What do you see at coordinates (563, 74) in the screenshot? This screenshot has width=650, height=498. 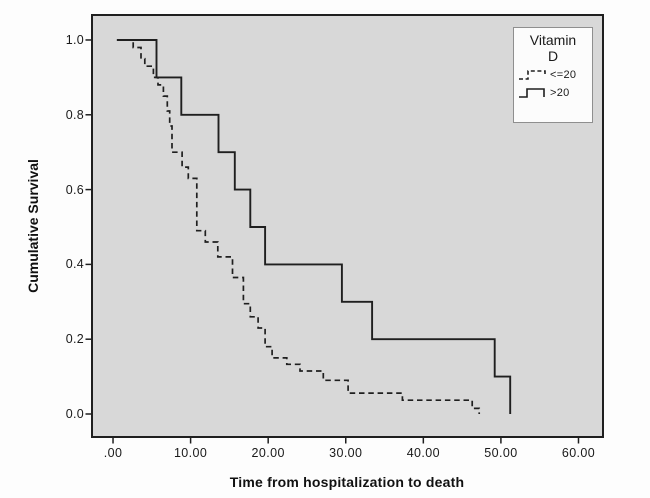 I see `legend-label-le20: <=20` at bounding box center [563, 74].